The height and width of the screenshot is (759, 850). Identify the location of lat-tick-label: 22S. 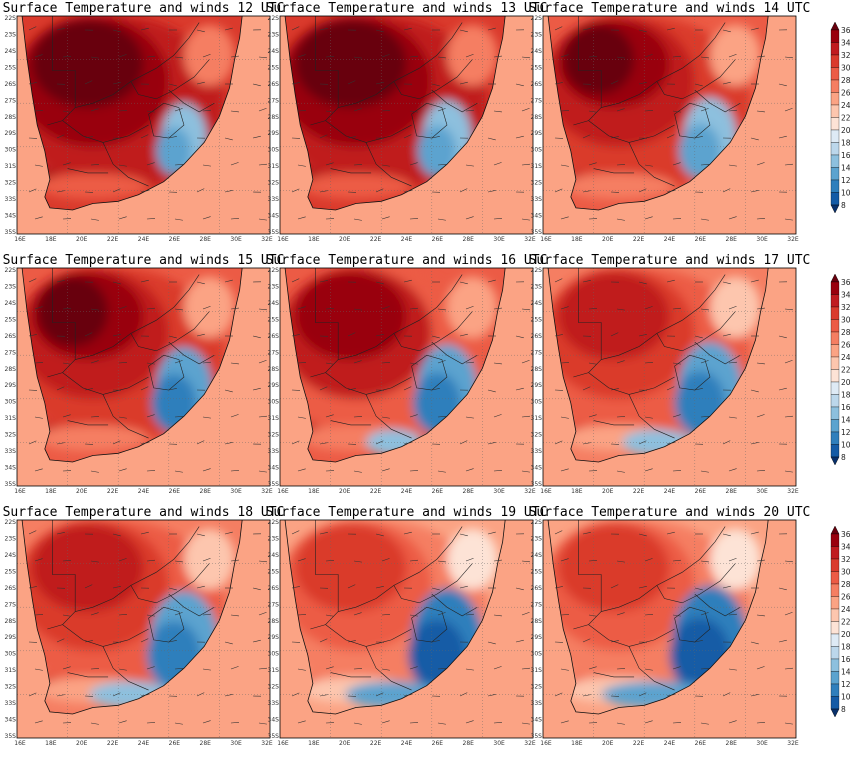
(274, 18).